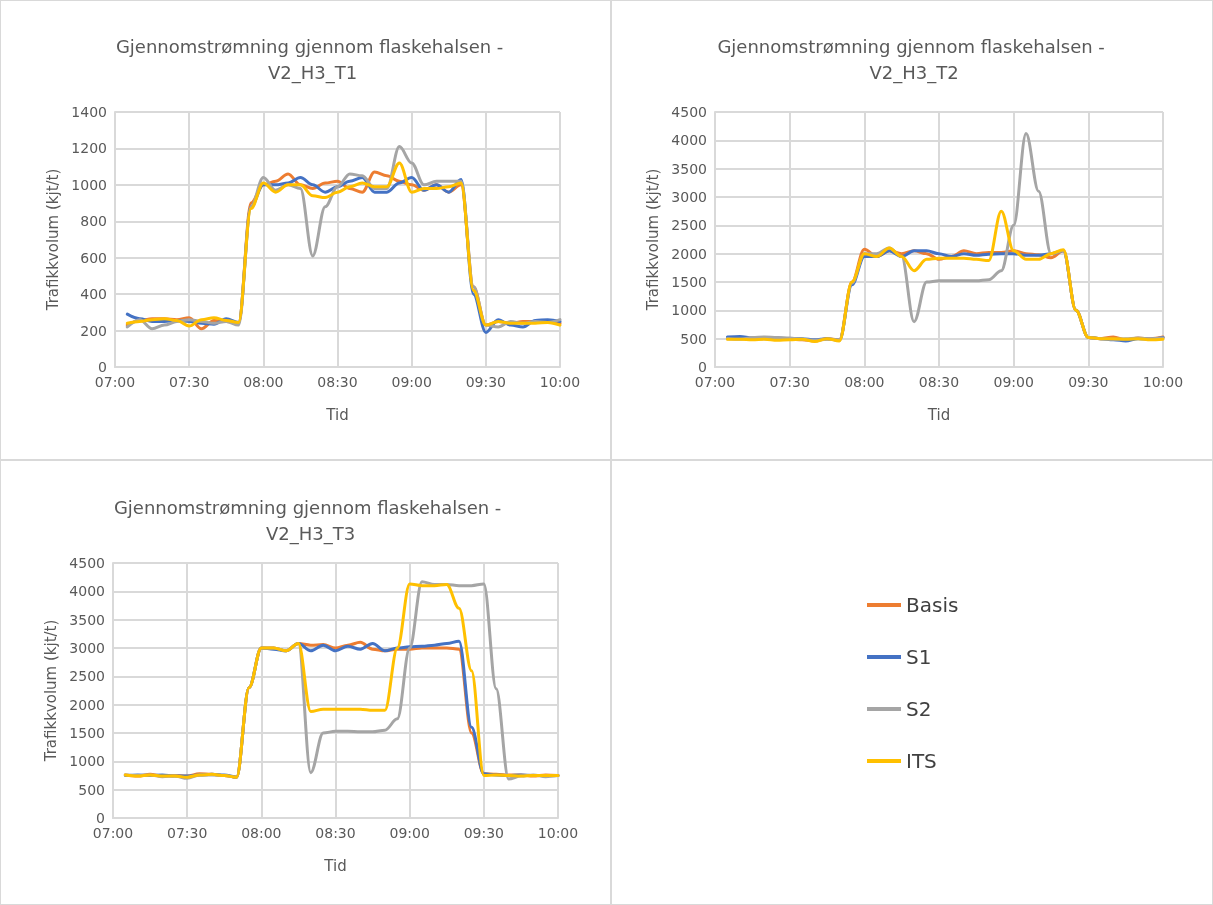 The width and height of the screenshot is (1213, 905). What do you see at coordinates (93, 294) in the screenshot?
I see `y-tick-label: 400` at bounding box center [93, 294].